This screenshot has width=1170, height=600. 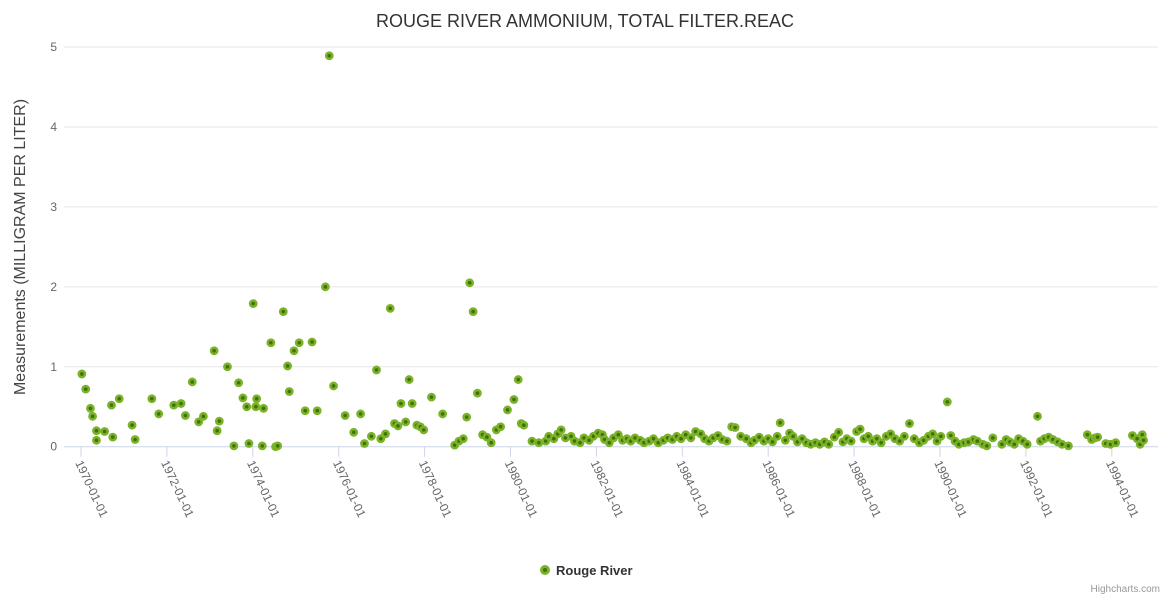 What do you see at coordinates (1125, 589) in the screenshot?
I see `credits-link: Highcharts.com` at bounding box center [1125, 589].